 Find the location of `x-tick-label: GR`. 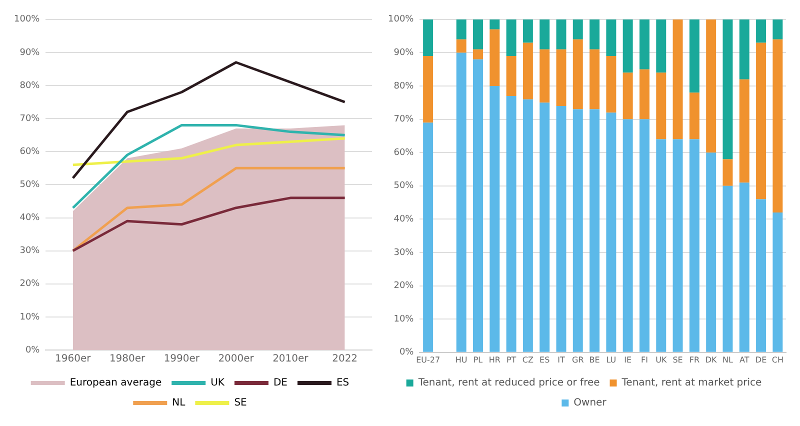

x-tick-label: GR is located at coordinates (578, 359).